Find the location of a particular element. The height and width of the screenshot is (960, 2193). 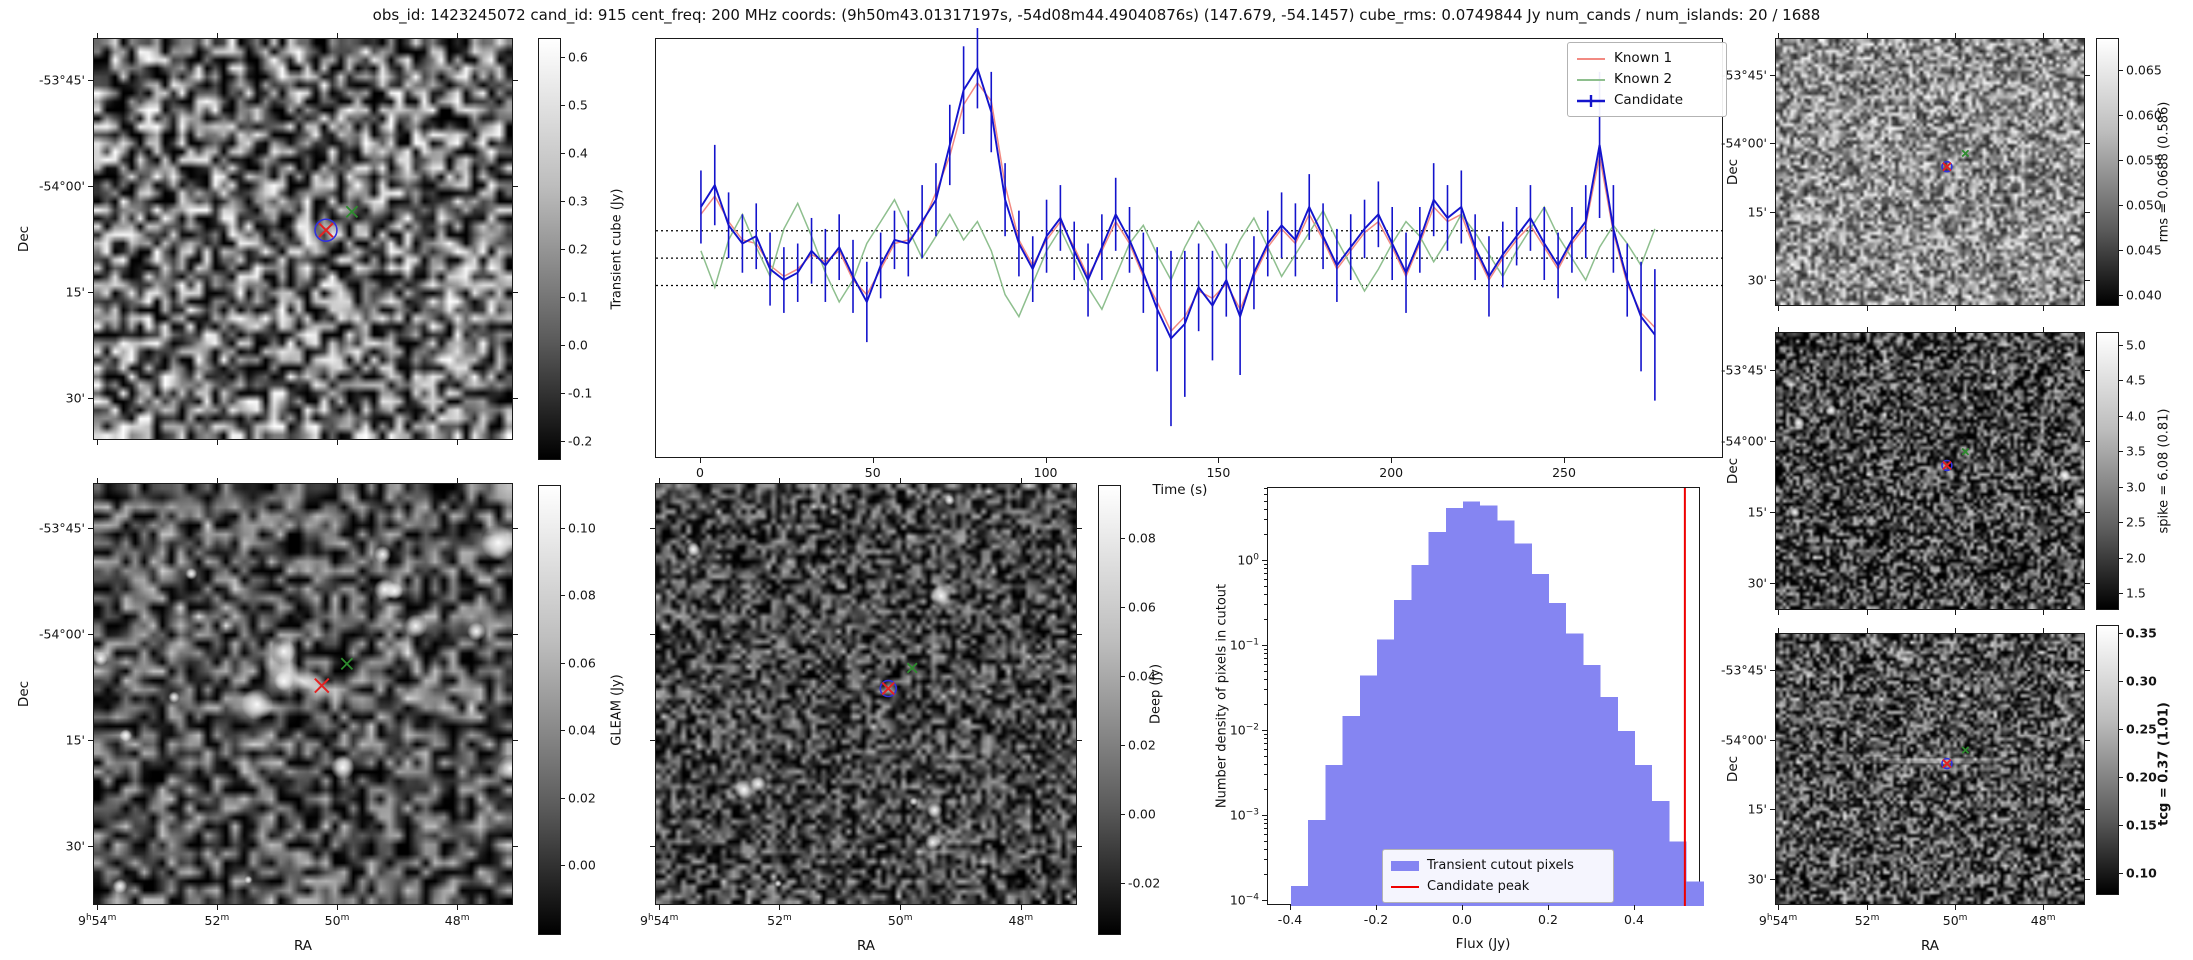

deep-panel is located at coordinates (866, 694).